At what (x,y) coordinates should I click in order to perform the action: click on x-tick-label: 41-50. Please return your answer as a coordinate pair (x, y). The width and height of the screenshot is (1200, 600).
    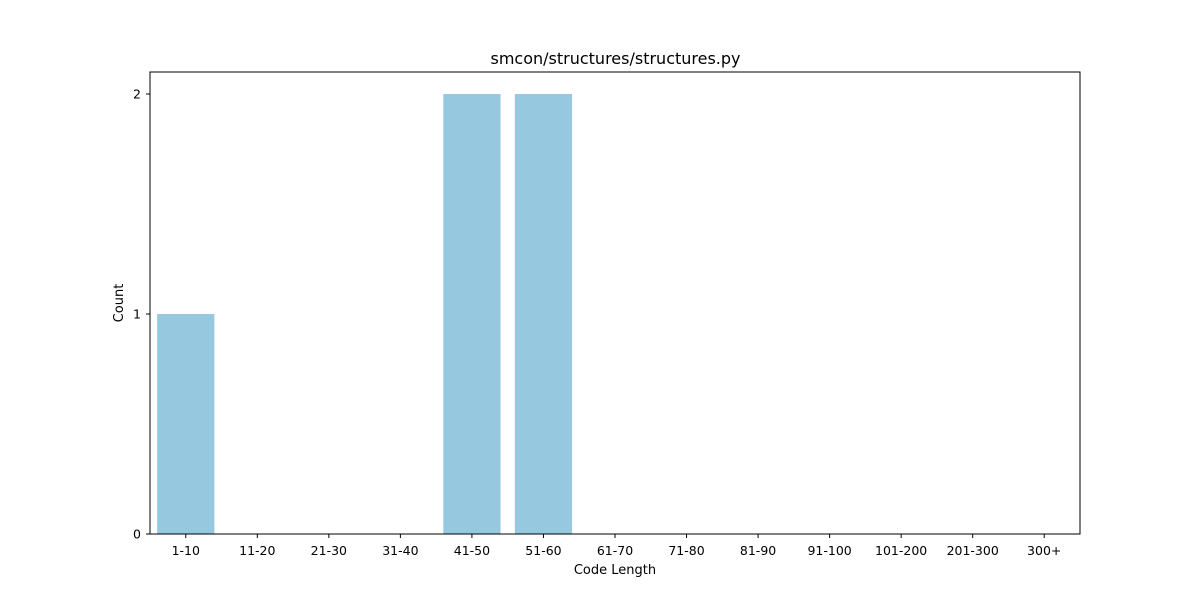
    Looking at the image, I should click on (472, 550).